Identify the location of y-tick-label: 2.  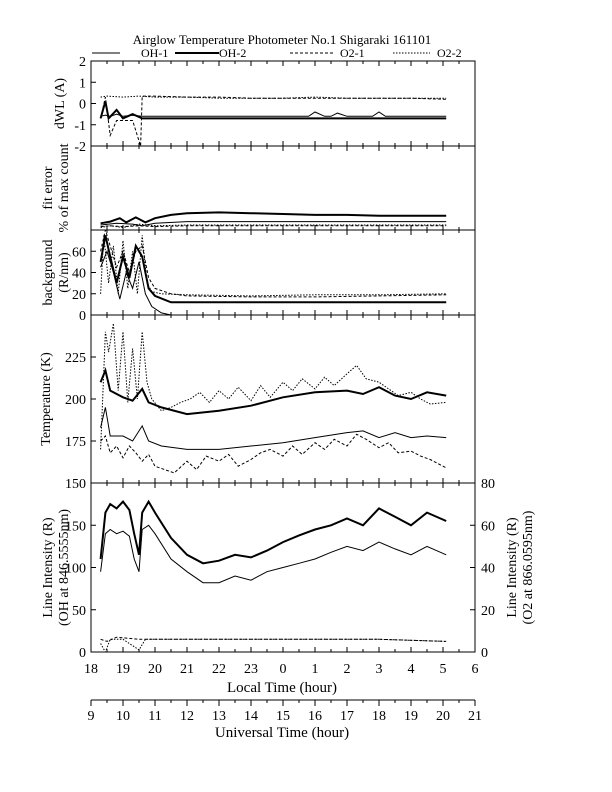
(82, 62).